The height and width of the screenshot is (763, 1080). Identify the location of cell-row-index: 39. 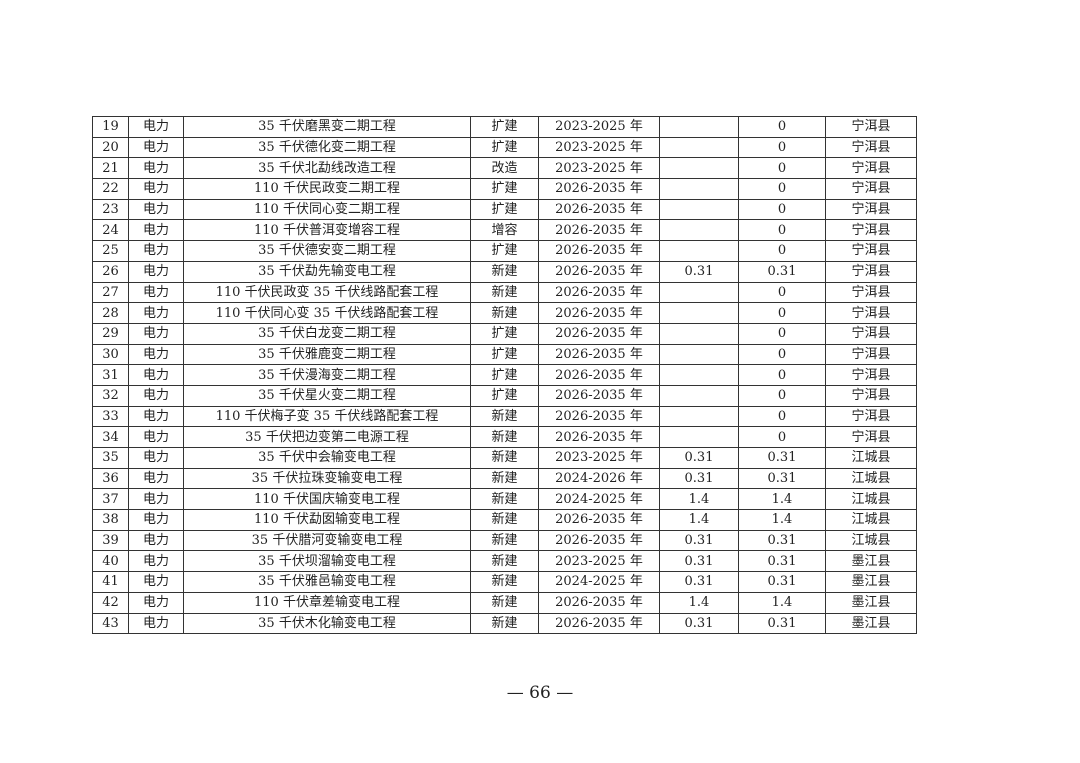
(110, 540).